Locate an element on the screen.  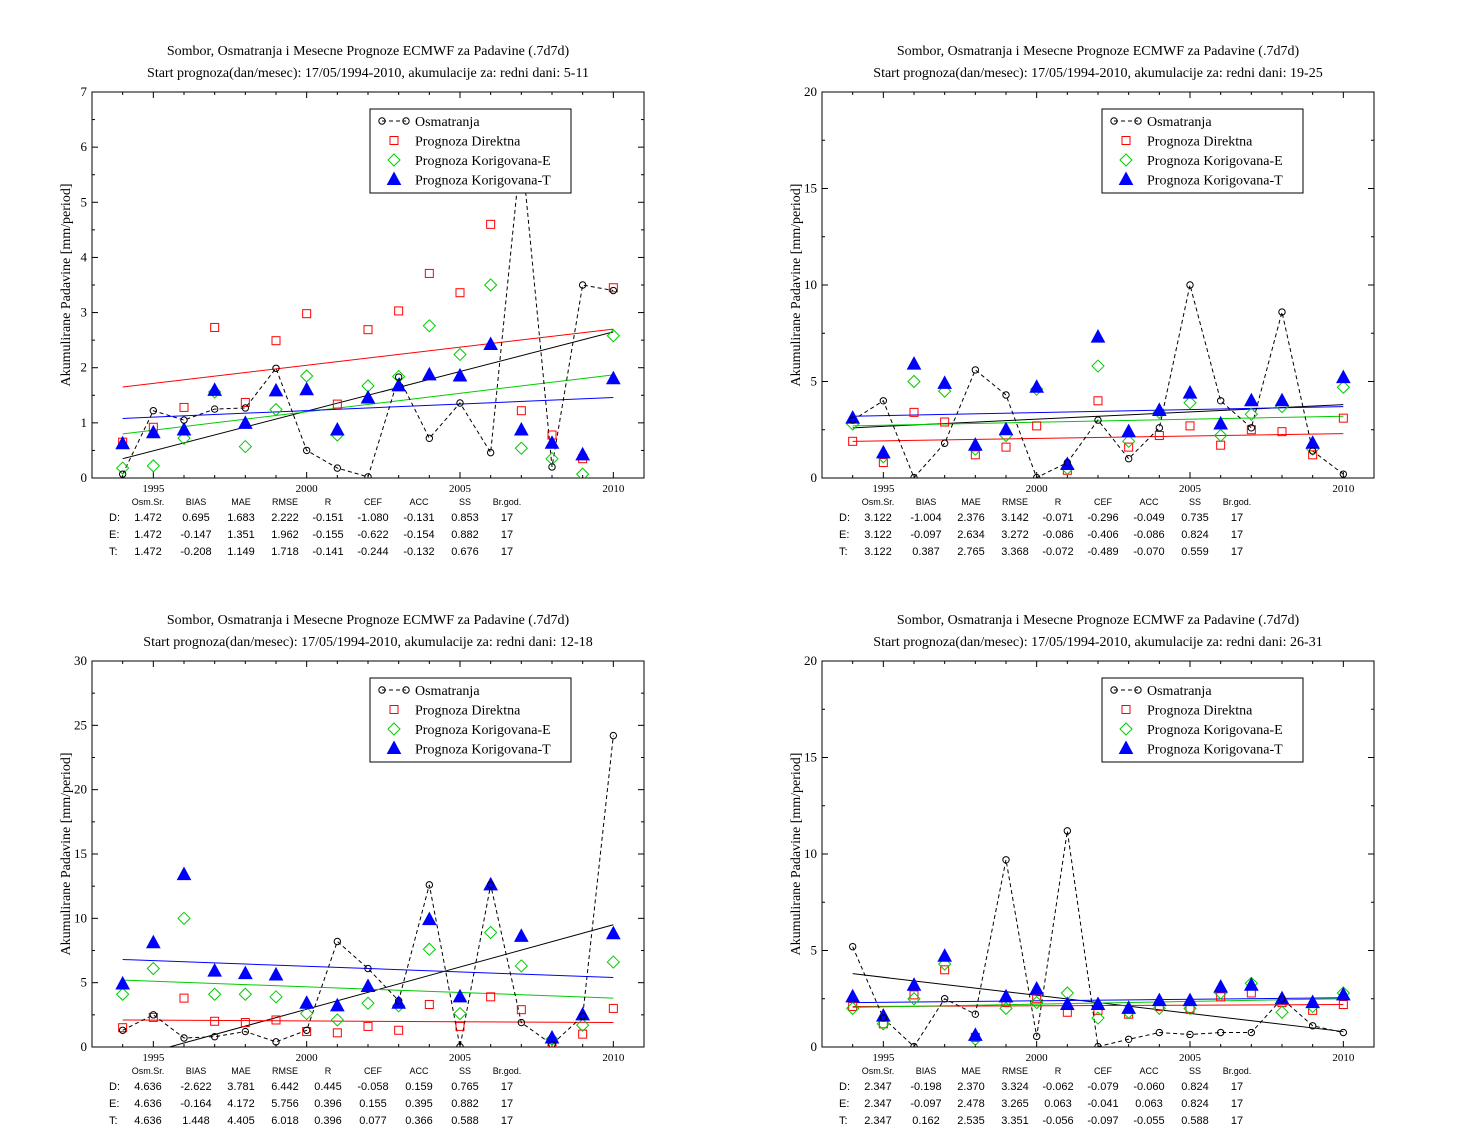
stats-cell: 1.962 is located at coordinates (285, 535).